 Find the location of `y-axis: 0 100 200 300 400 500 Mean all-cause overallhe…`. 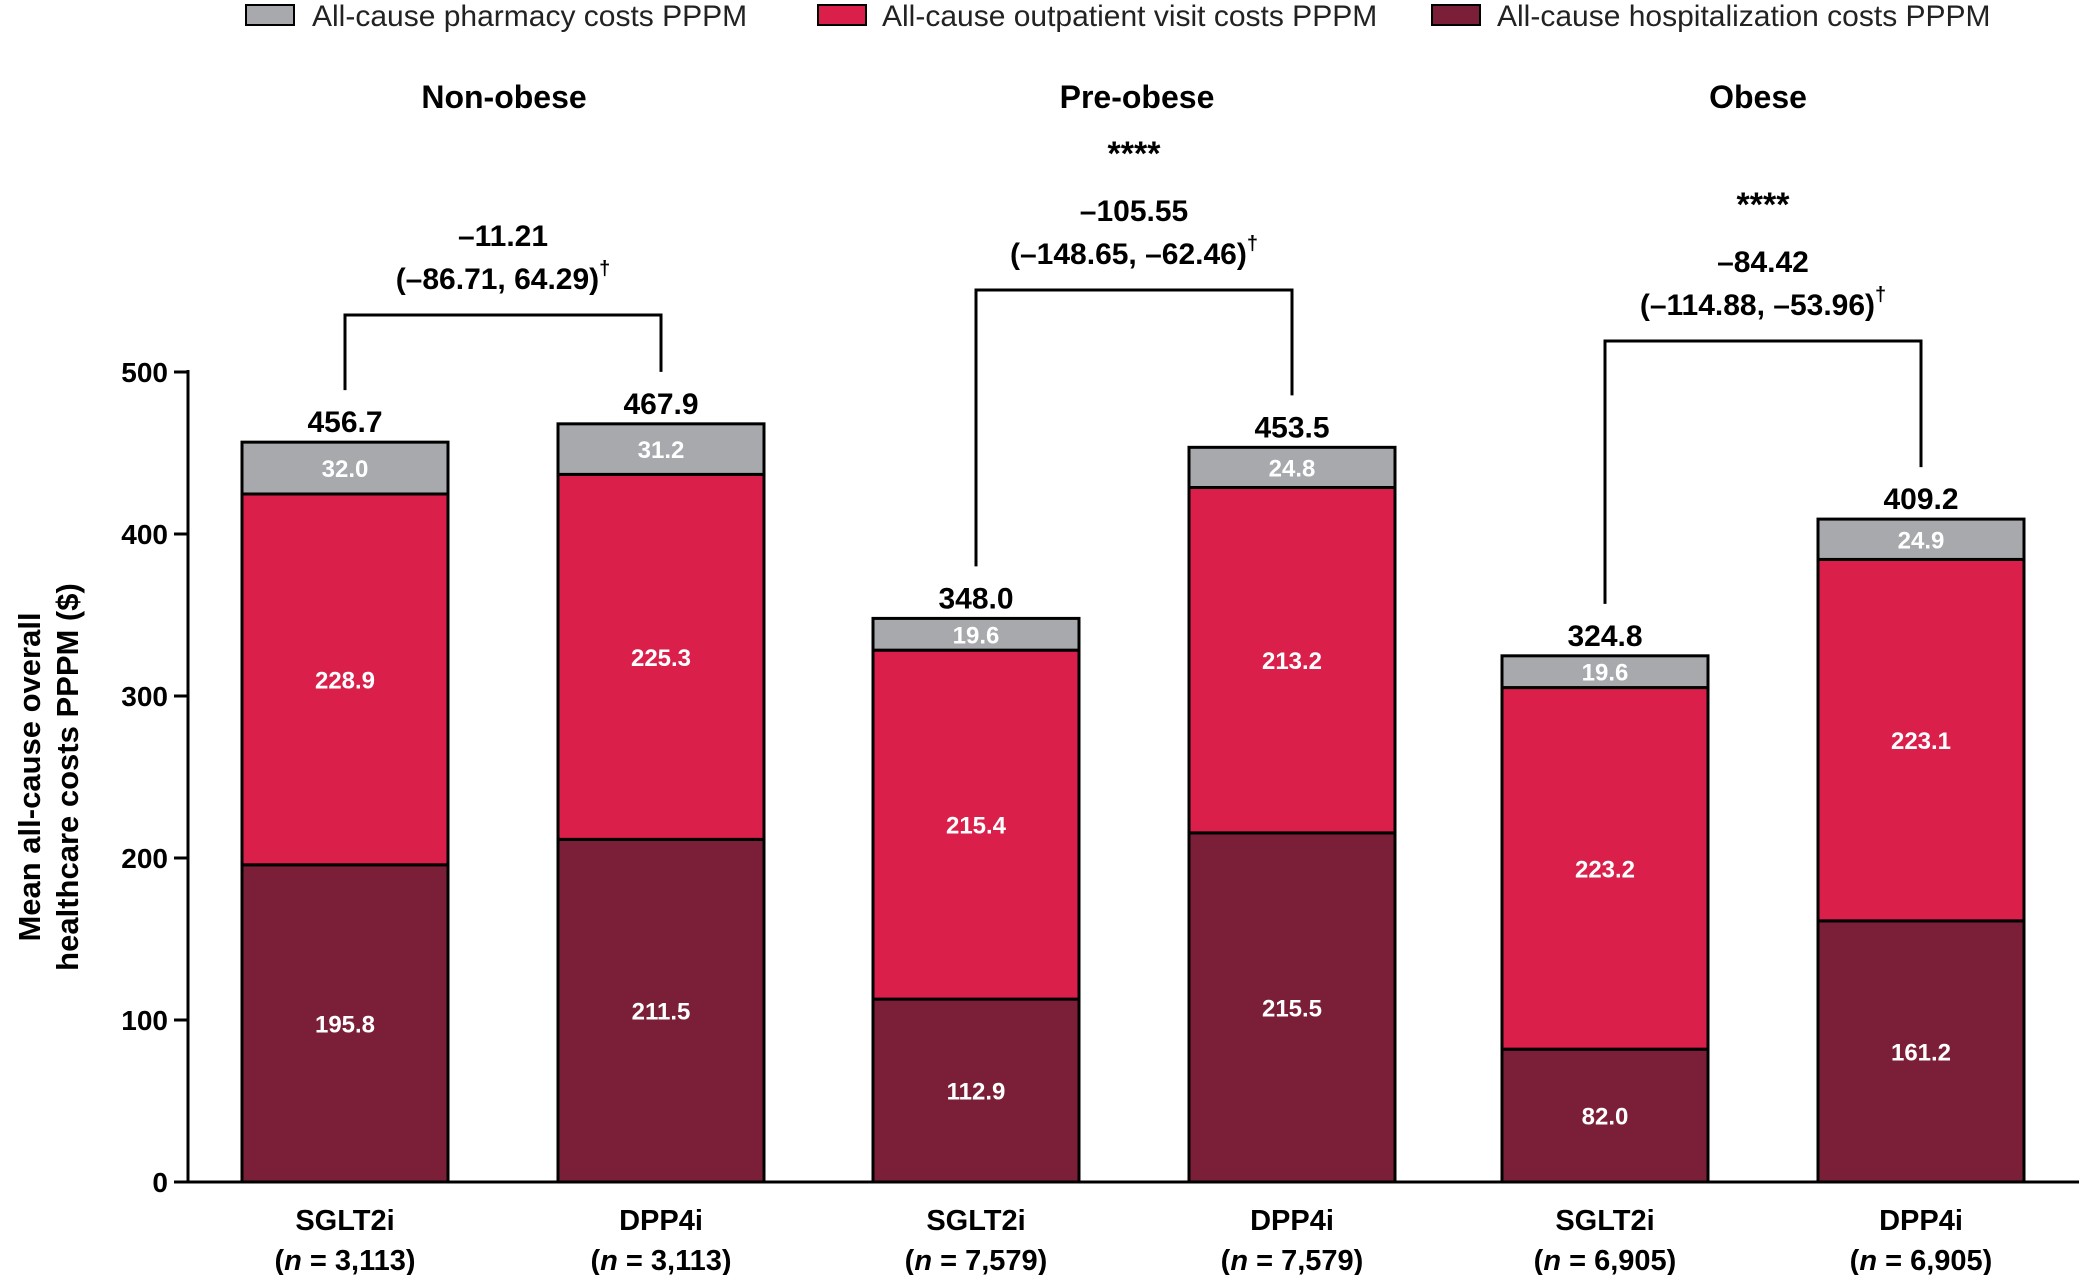

y-axis: 0 100 200 300 400 500 Mean all-cause overallhe… is located at coordinates (101, 777).